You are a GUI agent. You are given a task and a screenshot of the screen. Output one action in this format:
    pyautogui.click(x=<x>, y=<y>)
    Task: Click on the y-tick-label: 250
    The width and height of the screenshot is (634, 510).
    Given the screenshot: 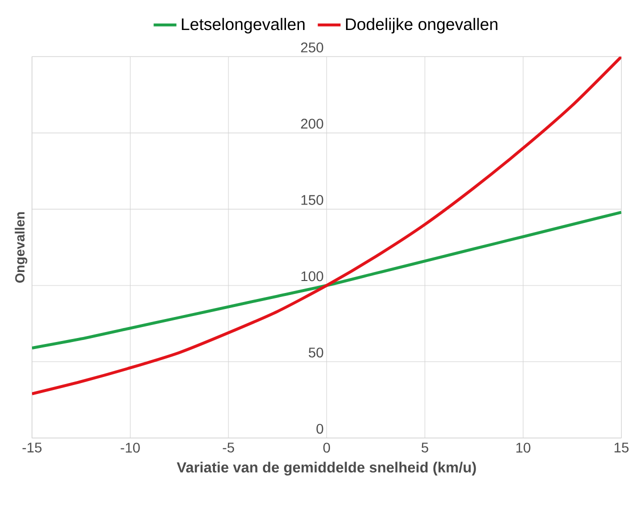 What is the action you would take?
    pyautogui.click(x=312, y=47)
    